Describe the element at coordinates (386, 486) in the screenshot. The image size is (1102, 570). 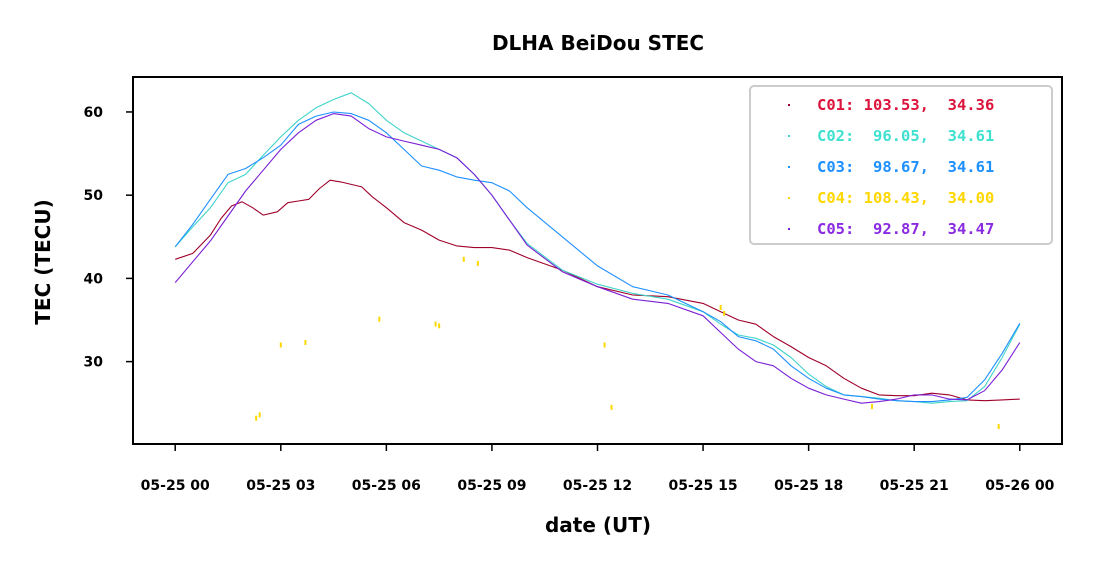
I see `x-tick-label: 05-25 06` at that location.